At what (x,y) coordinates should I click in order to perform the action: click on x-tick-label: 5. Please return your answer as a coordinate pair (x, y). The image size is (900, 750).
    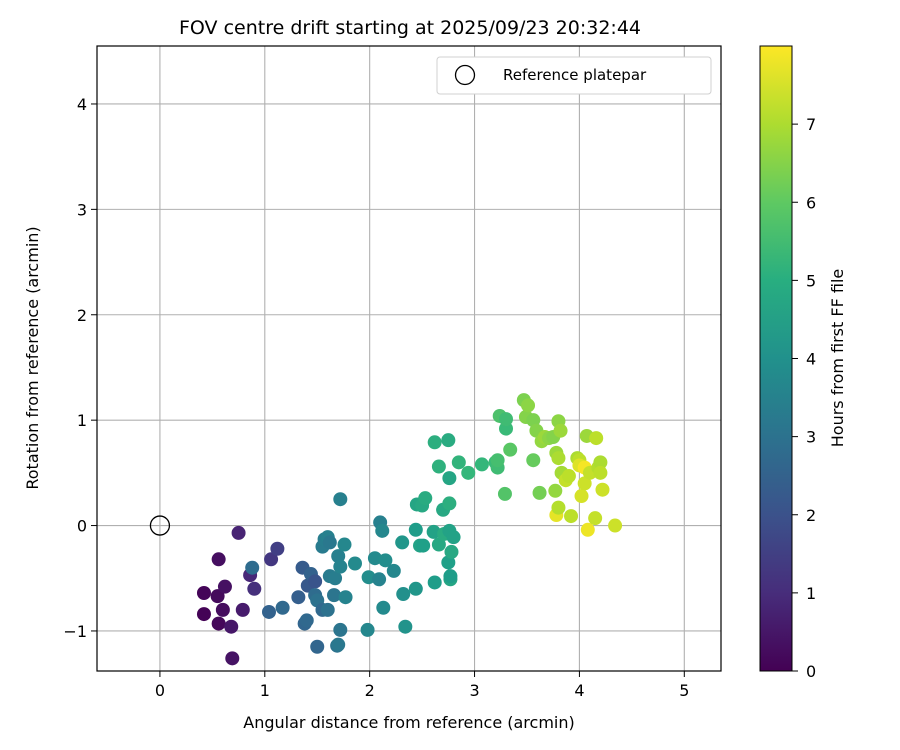
    Looking at the image, I should click on (684, 690).